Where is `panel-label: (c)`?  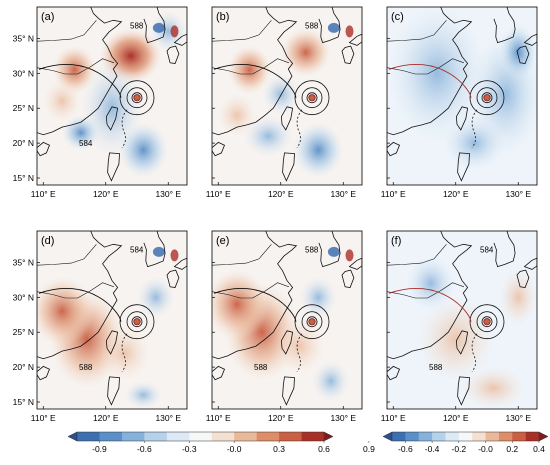
panel-label: (c) is located at coordinates (397, 17).